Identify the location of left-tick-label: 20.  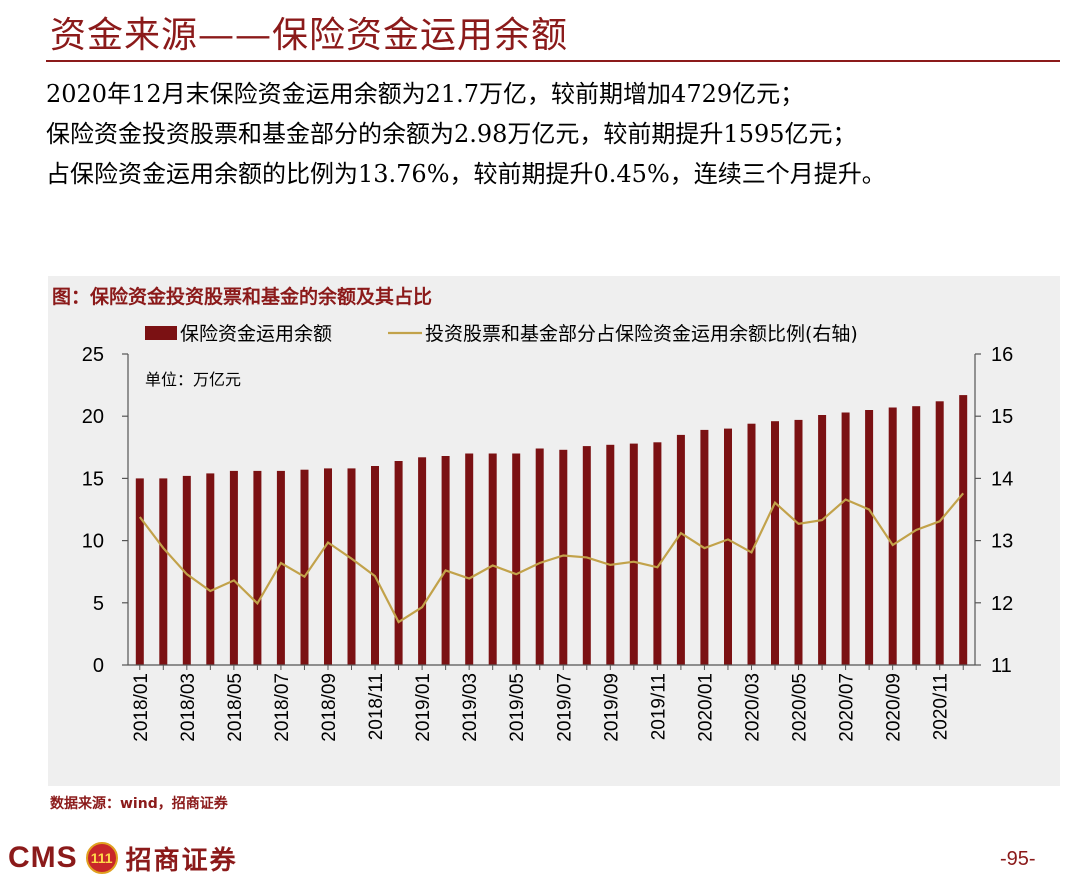
(93, 417).